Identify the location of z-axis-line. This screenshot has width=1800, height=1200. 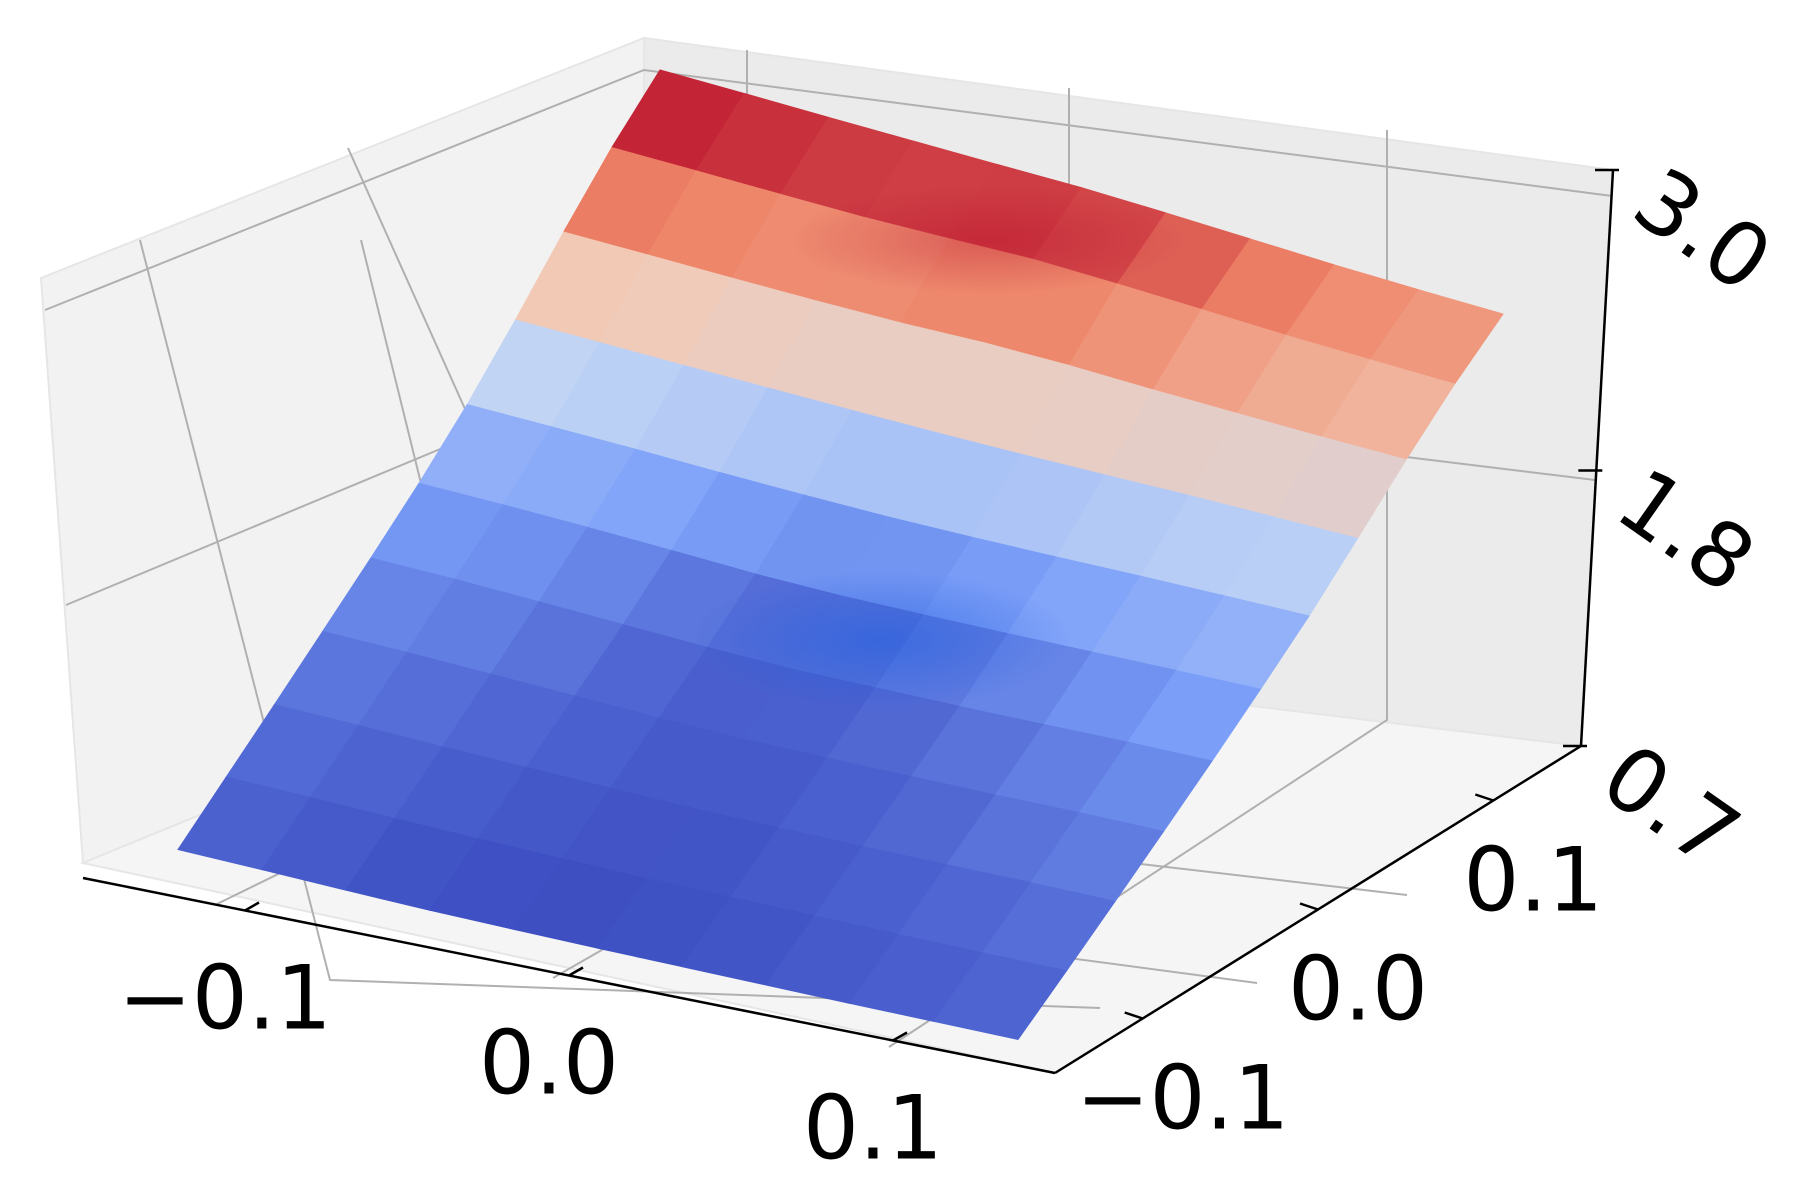
(1597, 458).